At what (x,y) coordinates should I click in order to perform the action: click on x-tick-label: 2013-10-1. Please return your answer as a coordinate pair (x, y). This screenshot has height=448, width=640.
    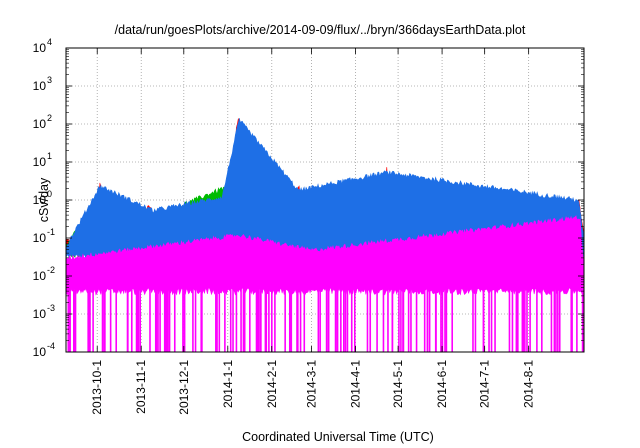
    Looking at the image, I should click on (97, 387).